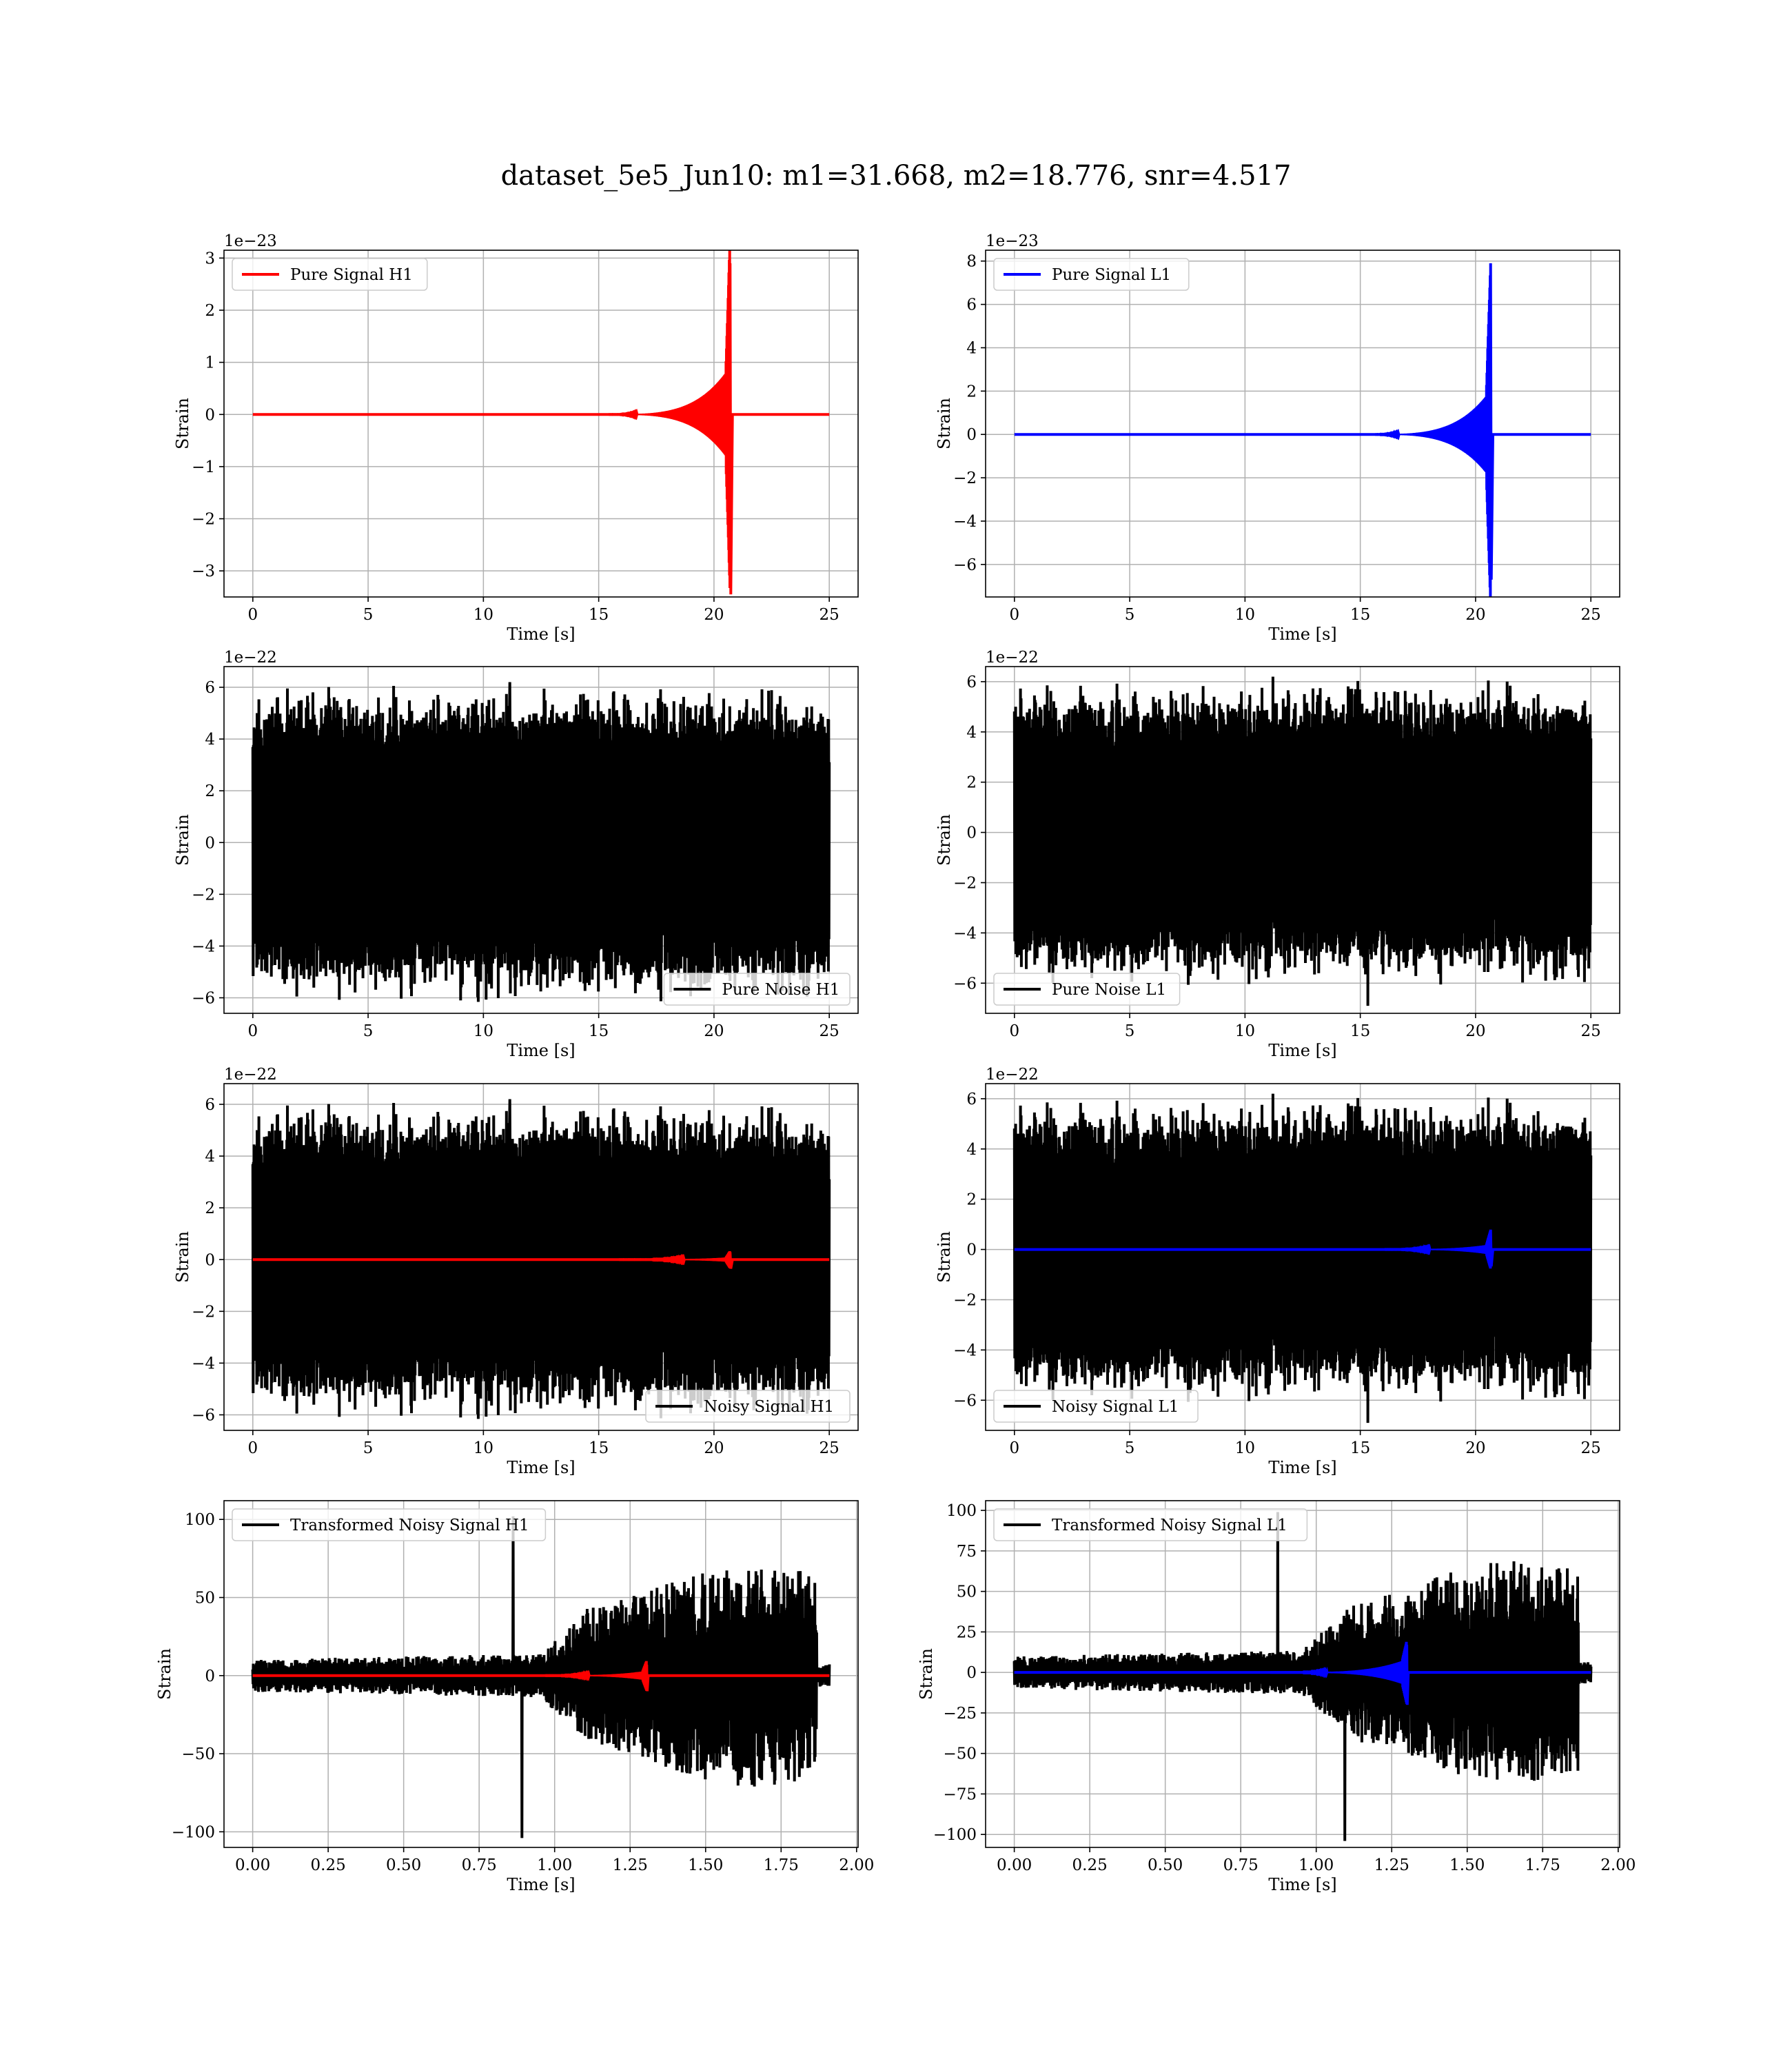 This screenshot has width=1792, height=2068. I want to click on legend: Noisy Signal L1, so click(1096, 1406).